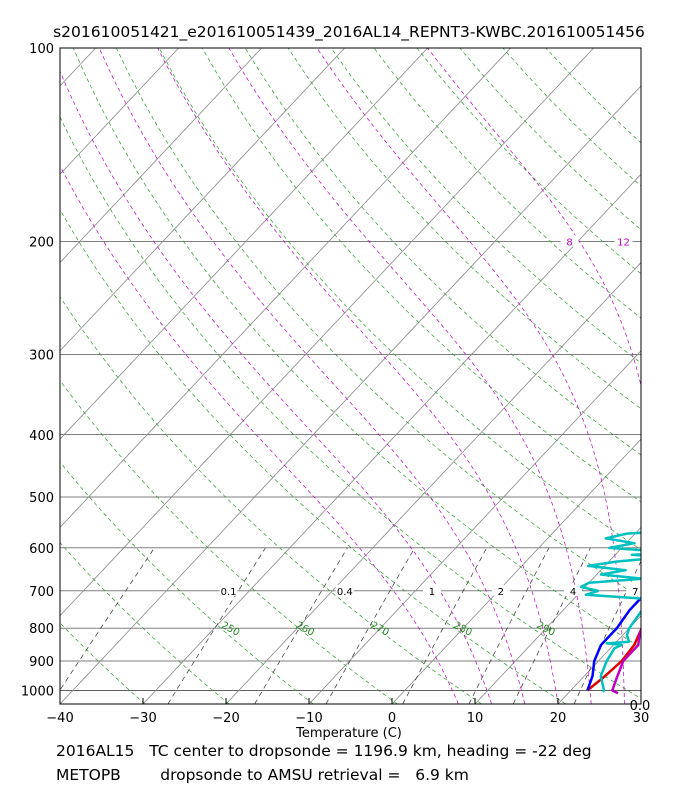 The width and height of the screenshot is (700, 800). I want to click on mixing-ratio-label: 1, so click(432, 592).